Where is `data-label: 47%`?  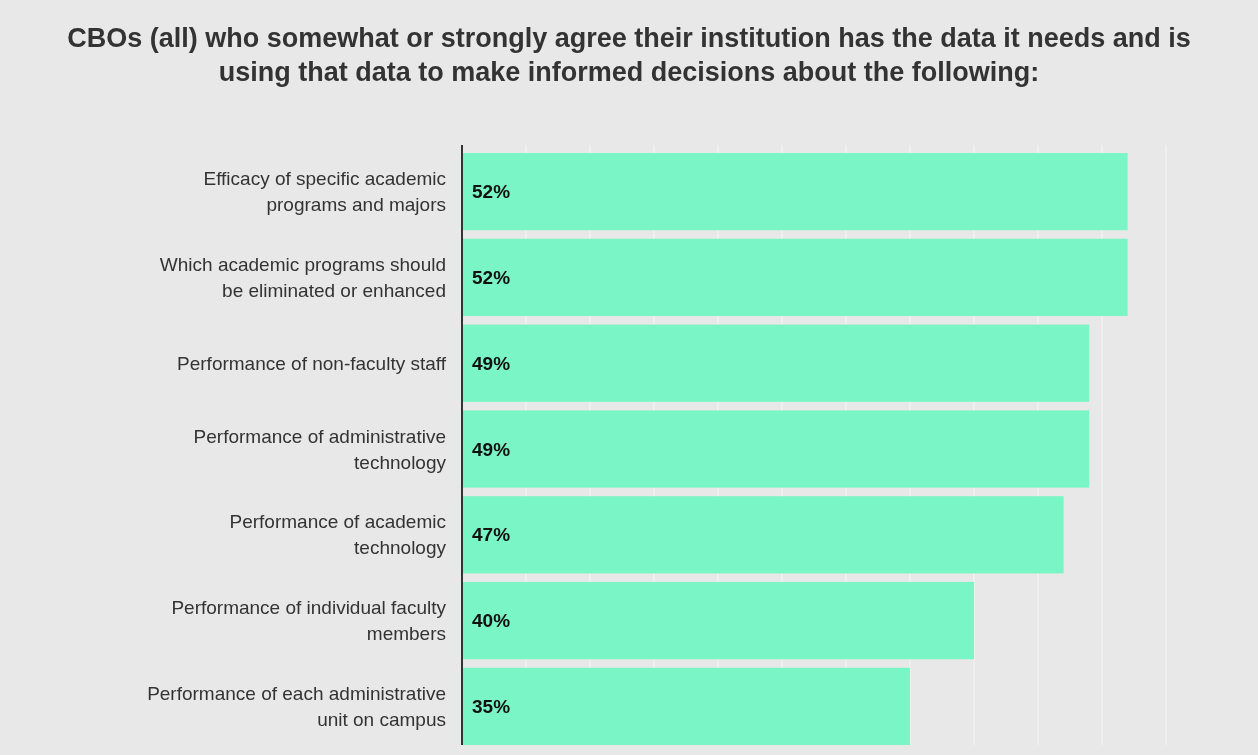 data-label: 47% is located at coordinates (491, 535).